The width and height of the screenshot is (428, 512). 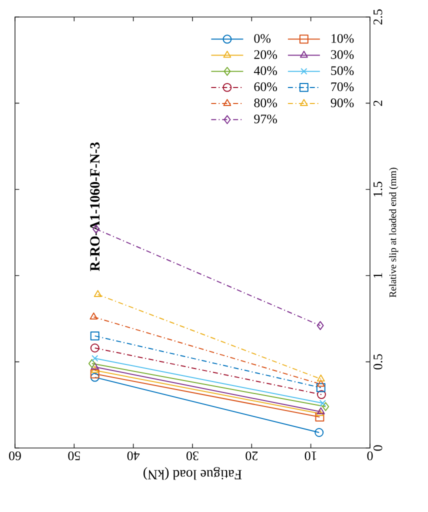 I want to click on y-tick-label: 0.5, so click(x=378, y=362).